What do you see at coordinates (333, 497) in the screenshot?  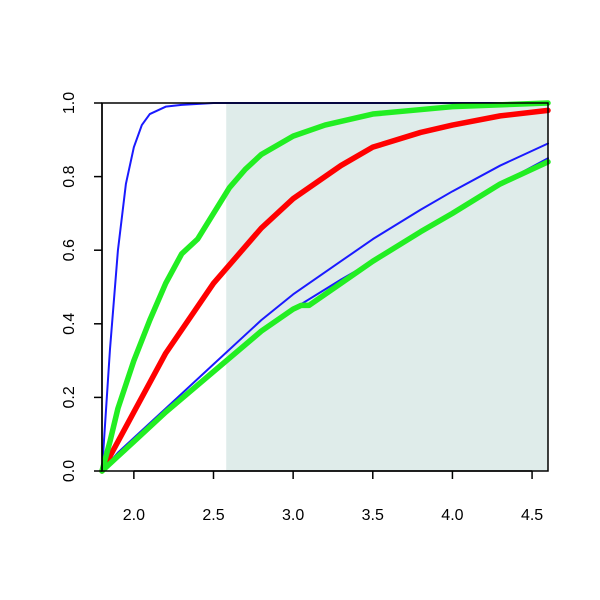 I see `x-axis: 2.0 2.5 3.0 3.5 4.0 4.5` at bounding box center [333, 497].